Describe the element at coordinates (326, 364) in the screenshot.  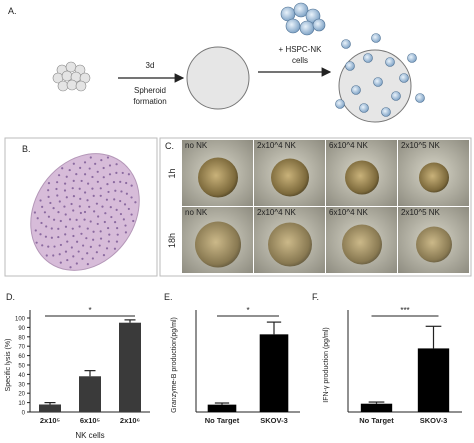
I see `y-axis-label: IFN-γ production (pg/ml)` at that location.